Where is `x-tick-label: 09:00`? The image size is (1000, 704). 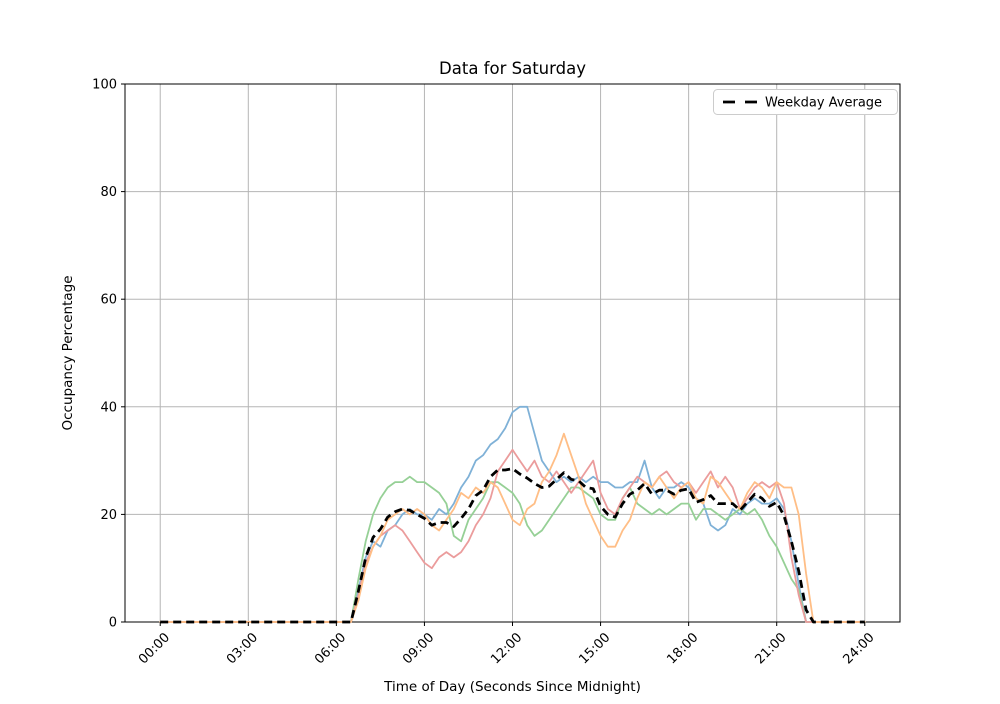
x-tick-label: 09:00 is located at coordinates (418, 648).